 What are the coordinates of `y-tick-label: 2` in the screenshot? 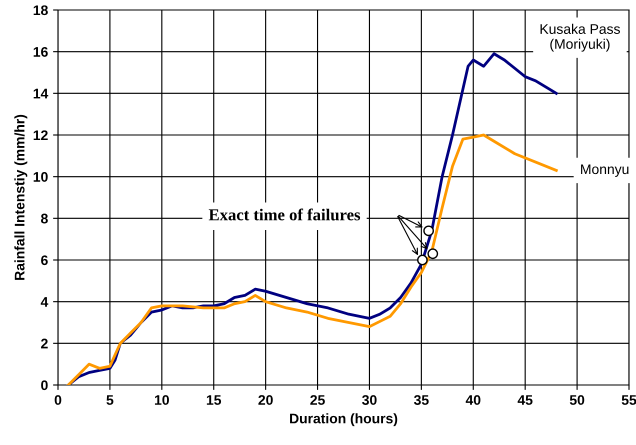 It's located at (44, 343).